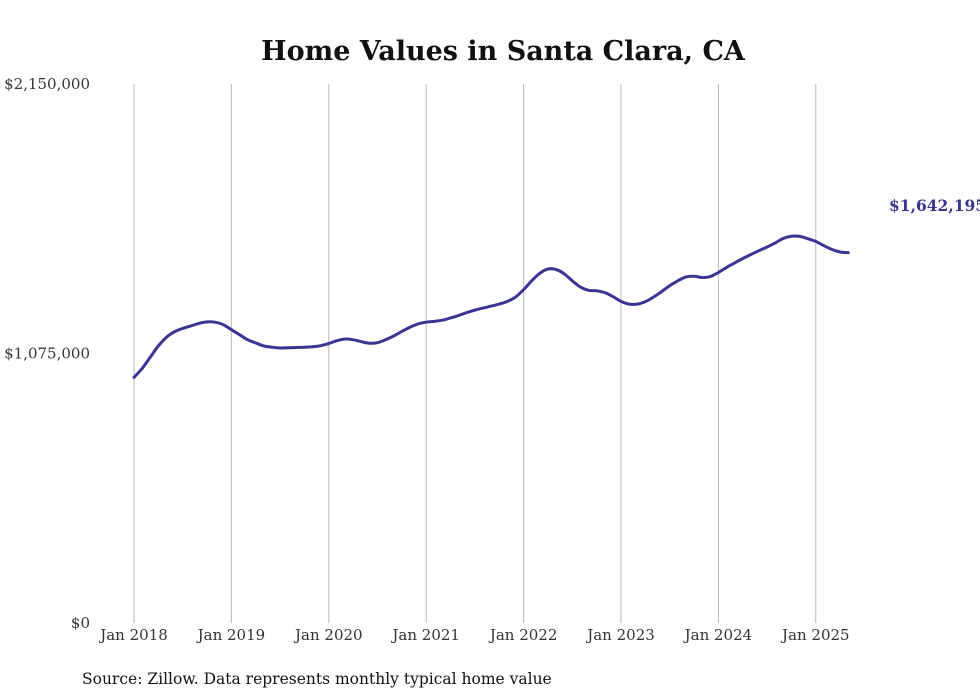  I want to click on x-tick-label: Jan 2019, so click(231, 635).